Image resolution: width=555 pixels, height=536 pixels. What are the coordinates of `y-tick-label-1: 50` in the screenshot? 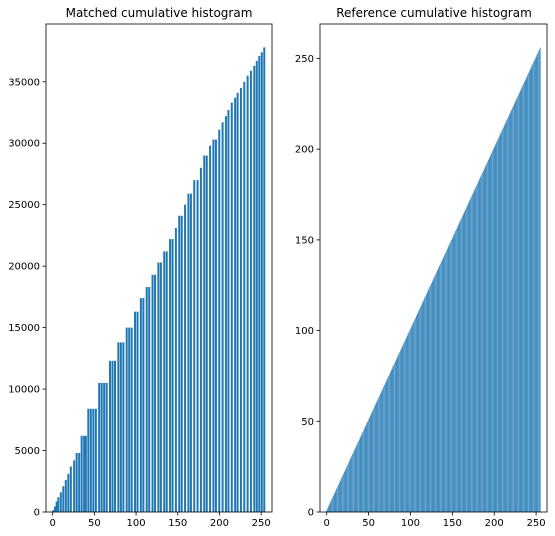 It's located at (307, 422).